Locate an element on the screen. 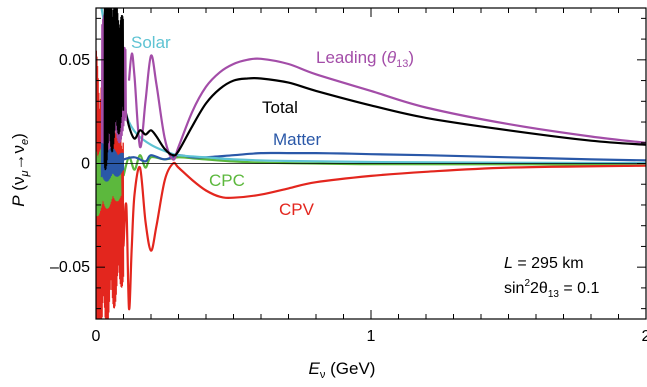  series-label-total: Total is located at coordinates (280, 107).